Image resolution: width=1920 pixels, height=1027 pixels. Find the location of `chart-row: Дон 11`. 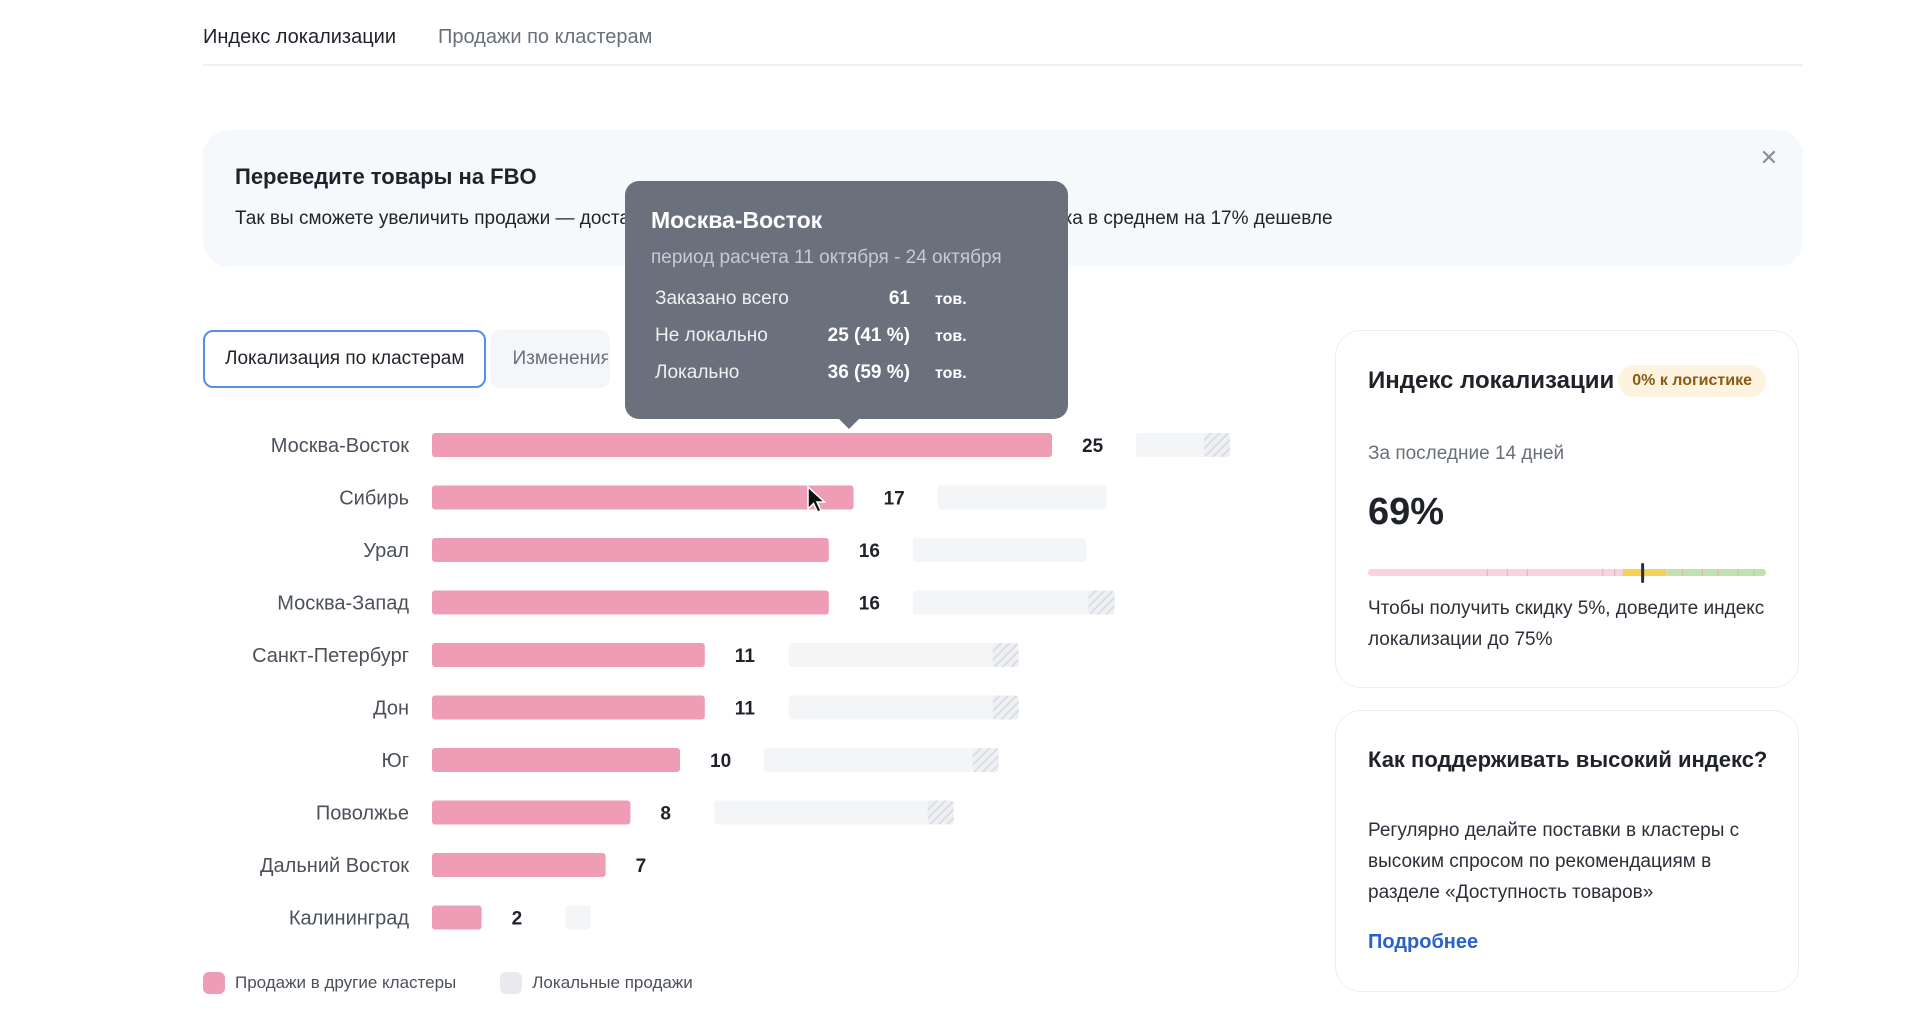

chart-row: Дон 11 is located at coordinates (696, 707).